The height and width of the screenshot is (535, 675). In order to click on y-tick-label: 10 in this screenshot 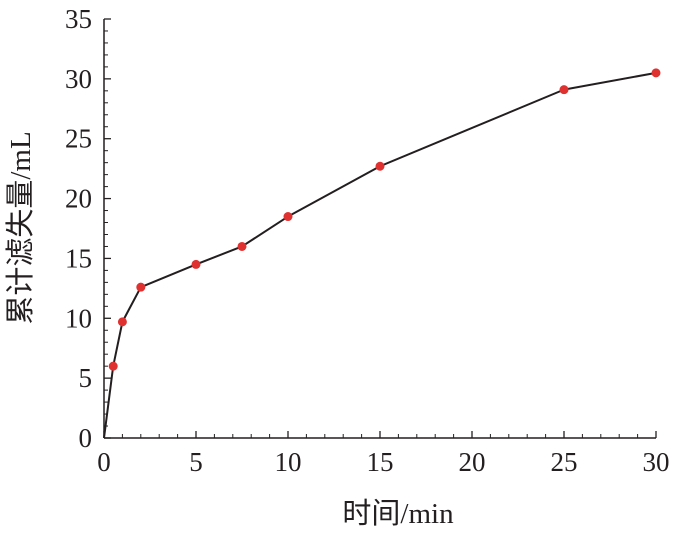, I will do `click(78, 318)`.